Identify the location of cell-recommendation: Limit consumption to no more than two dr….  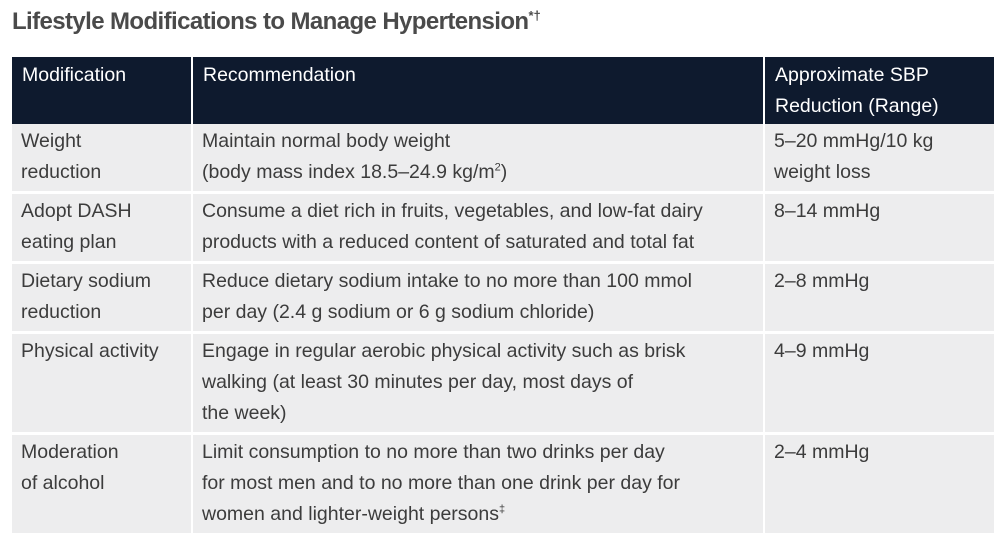
(478, 483).